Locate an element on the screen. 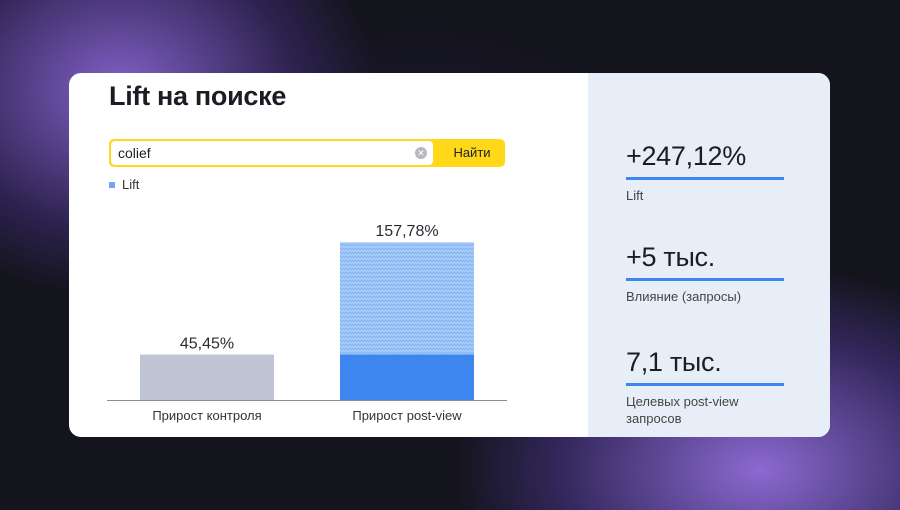 This screenshot has height=510, width=900. legend-label: Lift is located at coordinates (131, 184).